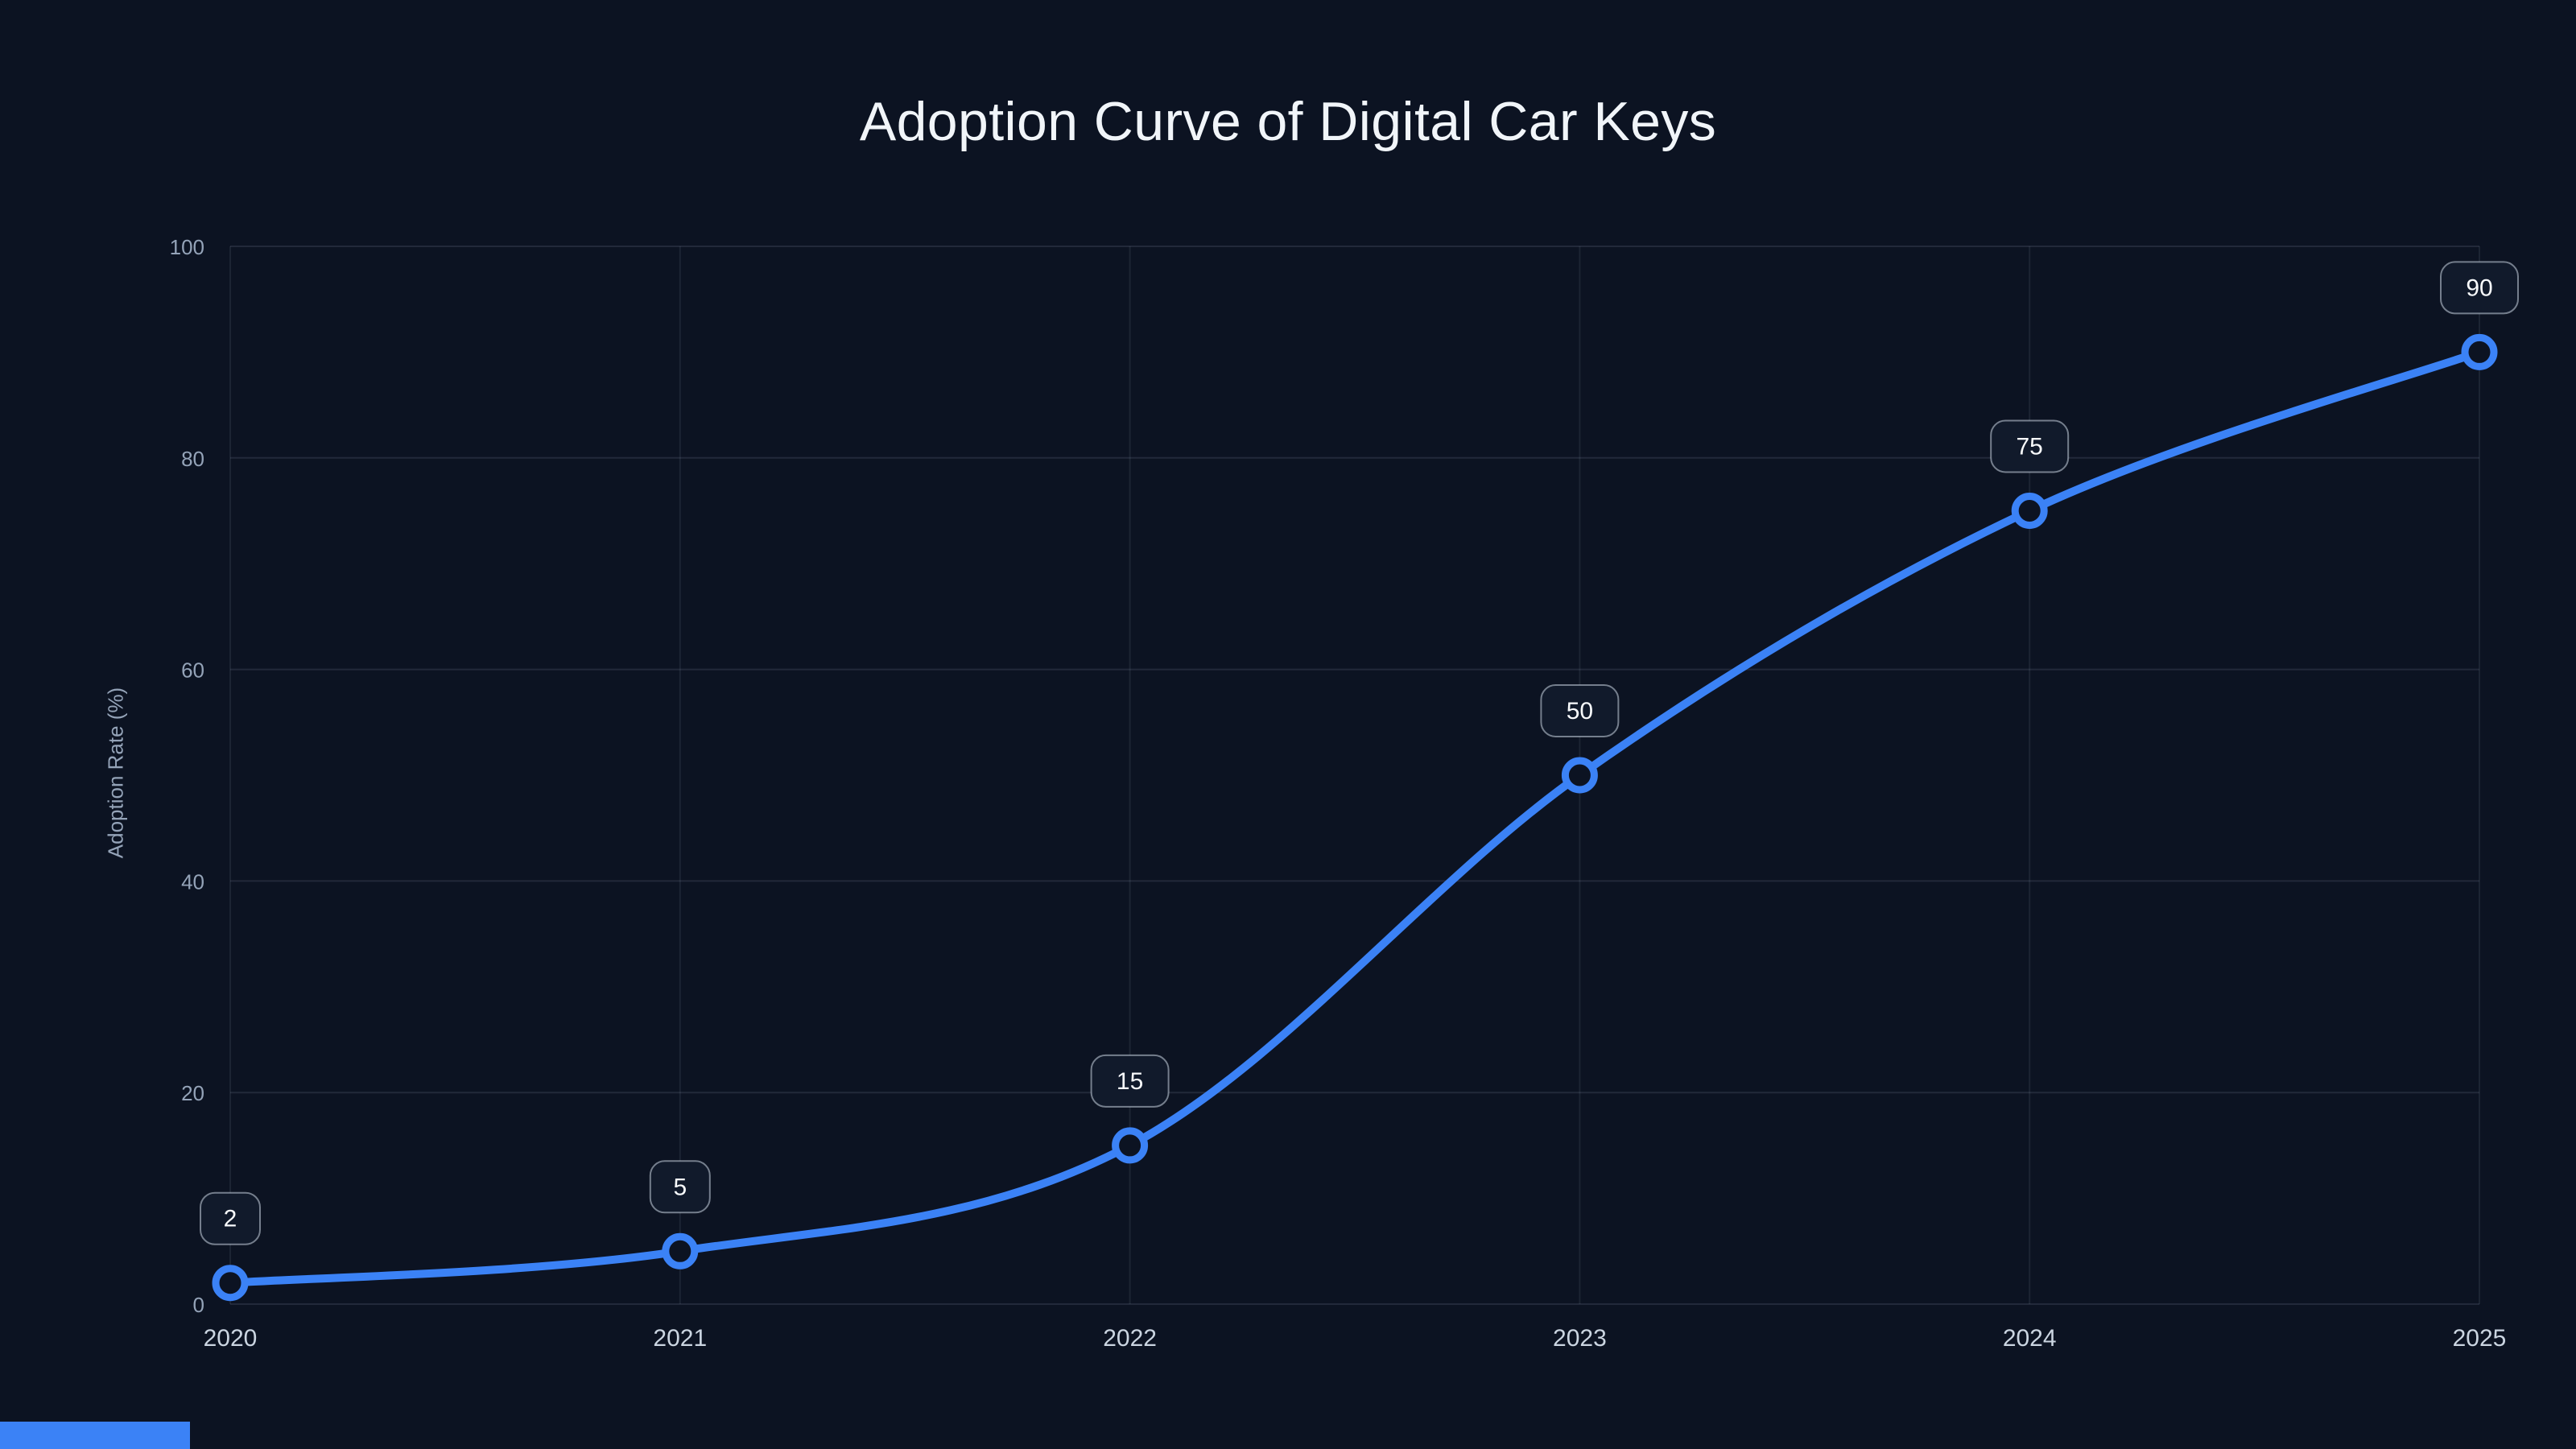 The image size is (2576, 1449). What do you see at coordinates (192, 1093) in the screenshot?
I see `y-tick-label: 20` at bounding box center [192, 1093].